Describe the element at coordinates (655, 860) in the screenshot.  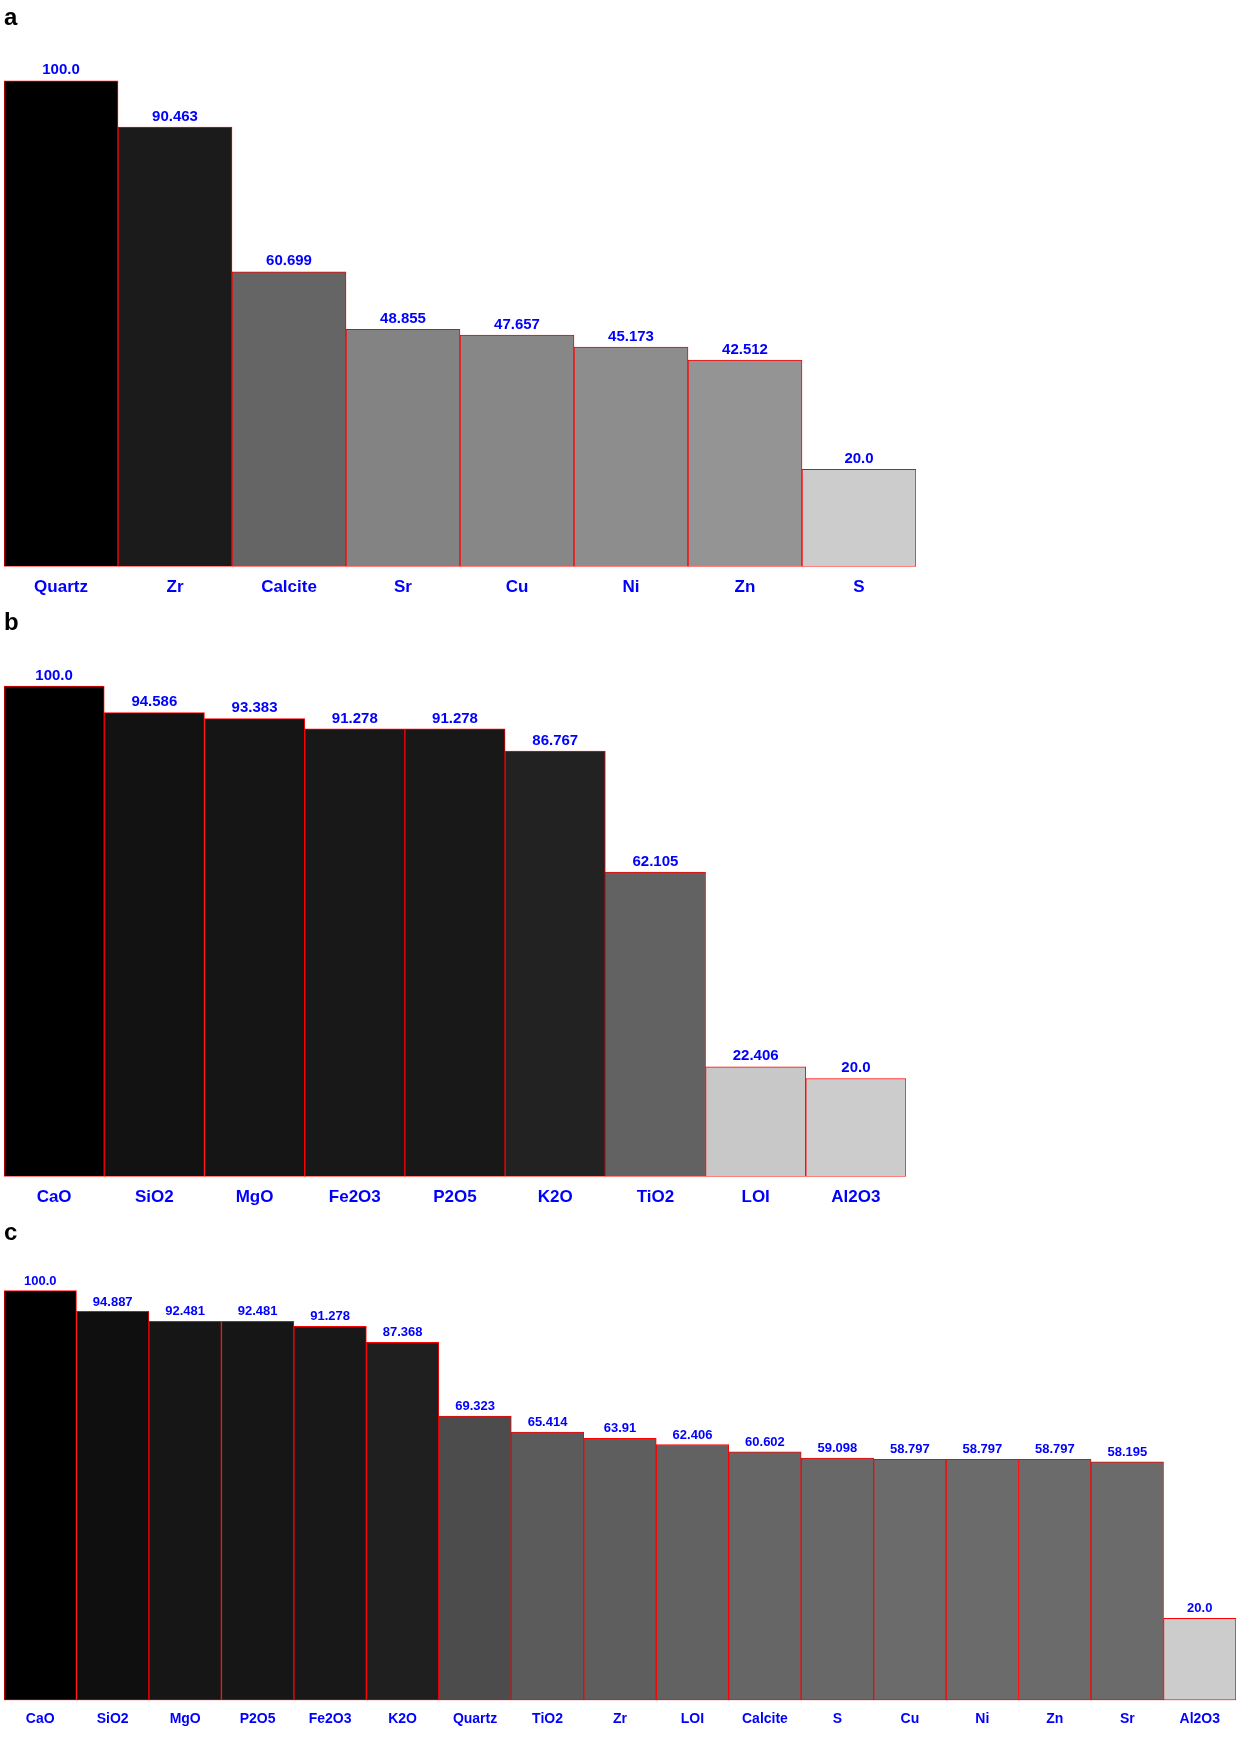
I see `data-label: 62.105` at that location.